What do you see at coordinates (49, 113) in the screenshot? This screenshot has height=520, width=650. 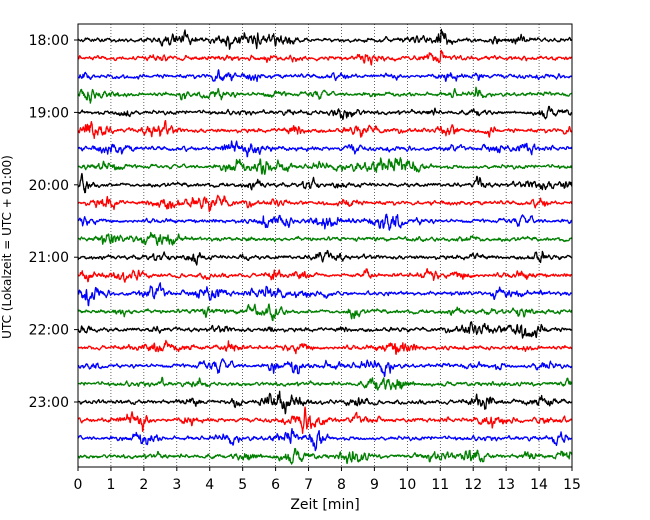 I see `y-tick-label: 19:00` at bounding box center [49, 113].